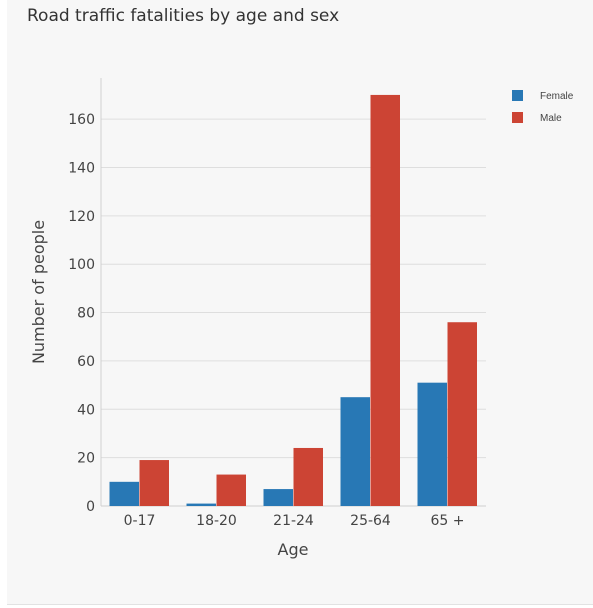  What do you see at coordinates (370, 521) in the screenshot?
I see `x-tick-label: 25-64` at bounding box center [370, 521].